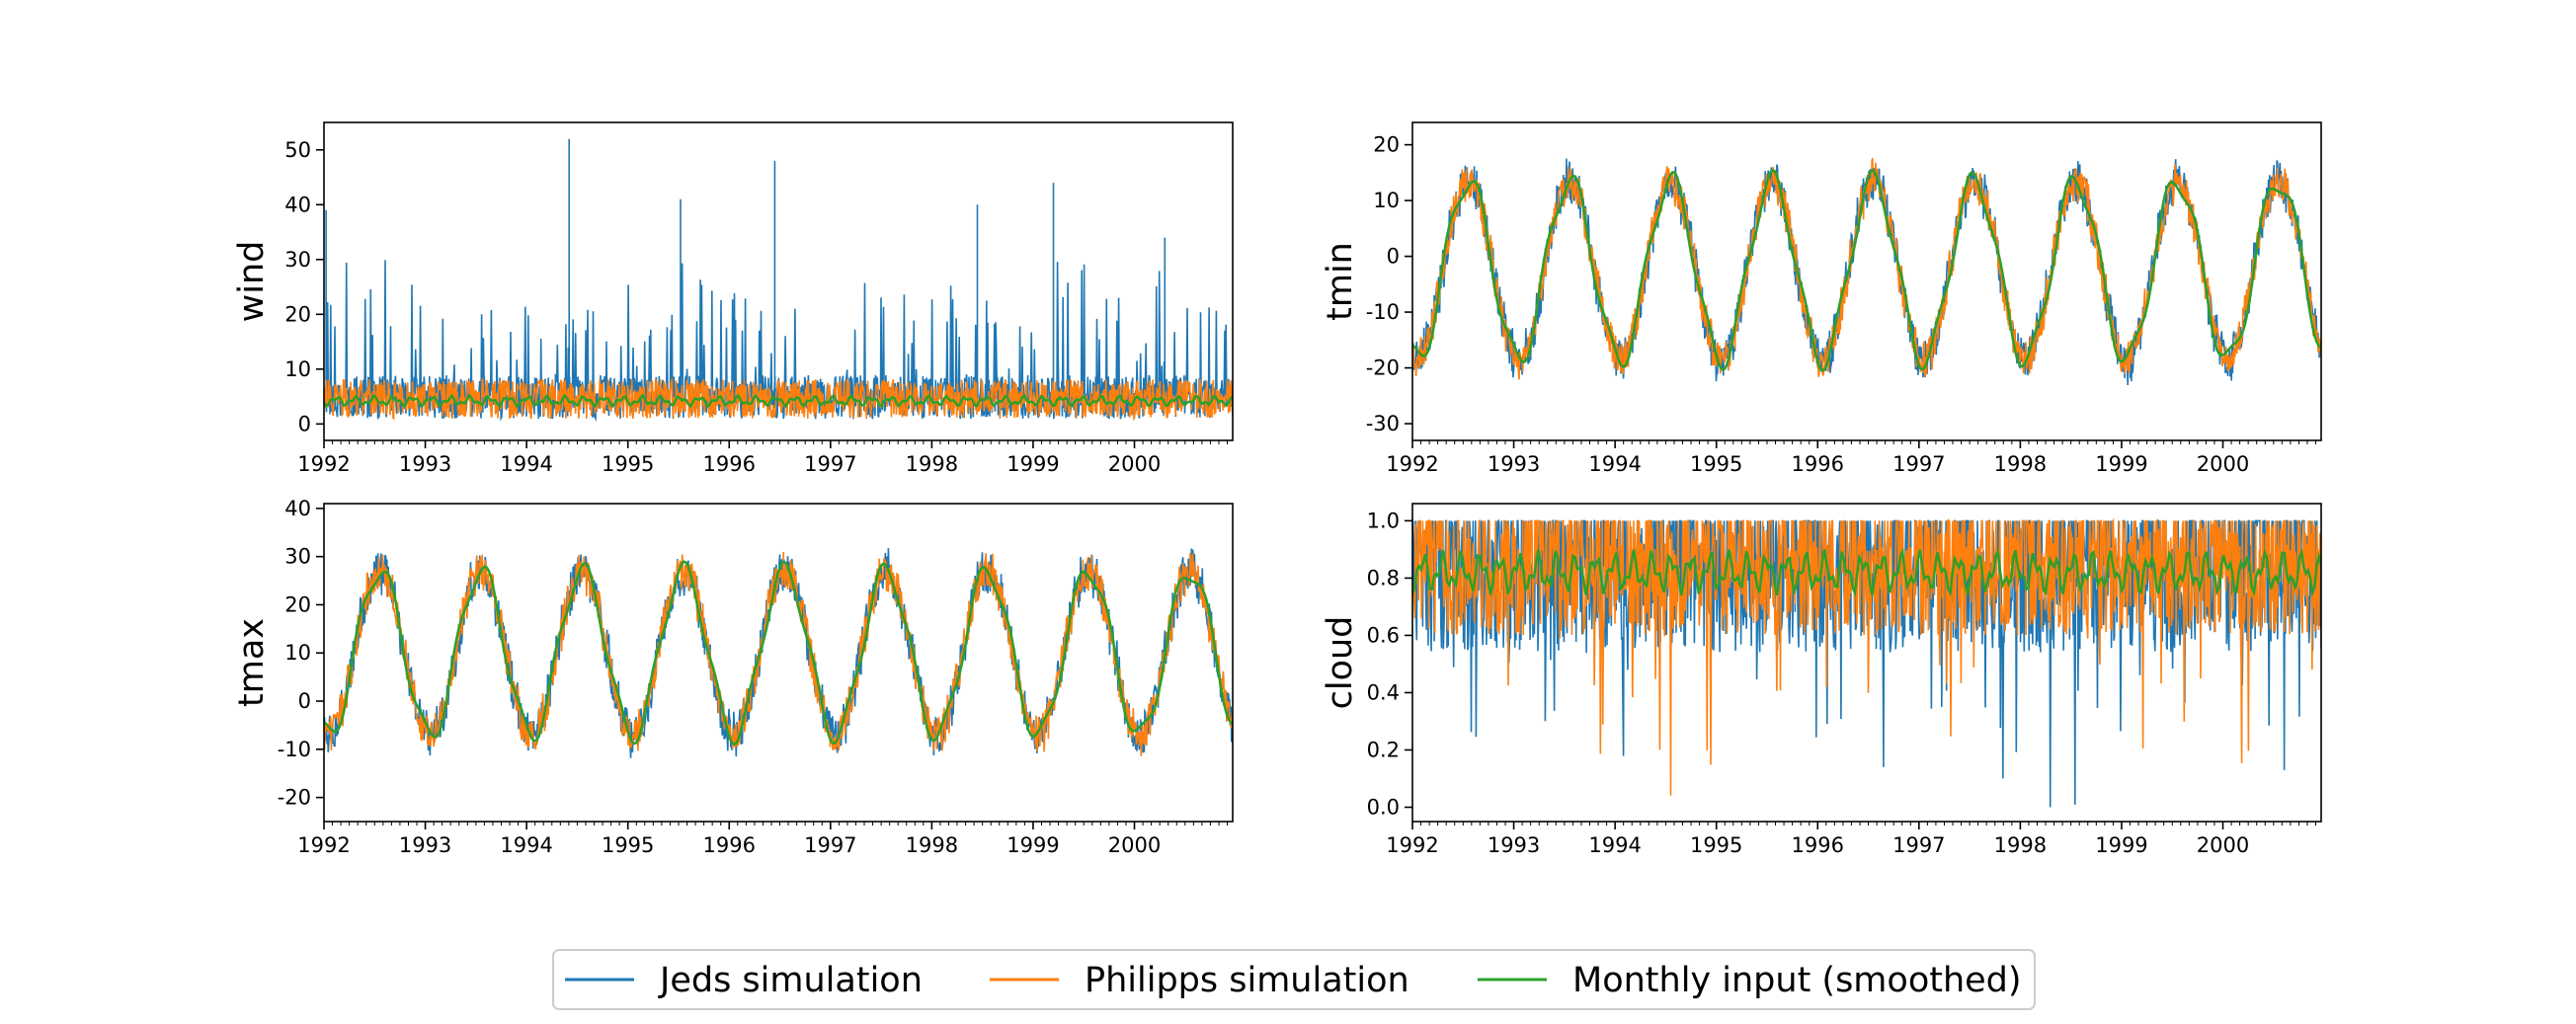 Image resolution: width=2576 pixels, height=1024 pixels. Describe the element at coordinates (252, 662) in the screenshot. I see `y-axis-label: tmax` at that location.